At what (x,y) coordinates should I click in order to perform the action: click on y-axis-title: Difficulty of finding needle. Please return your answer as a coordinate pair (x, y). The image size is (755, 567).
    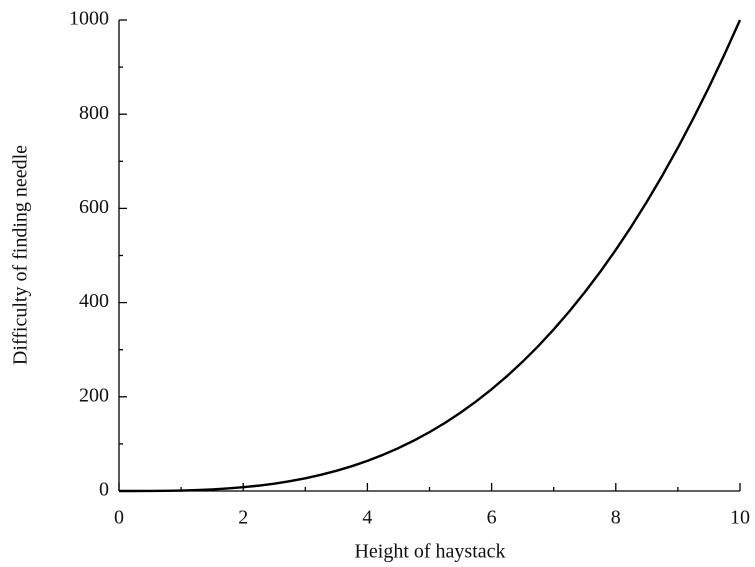
    Looking at the image, I should click on (21, 255).